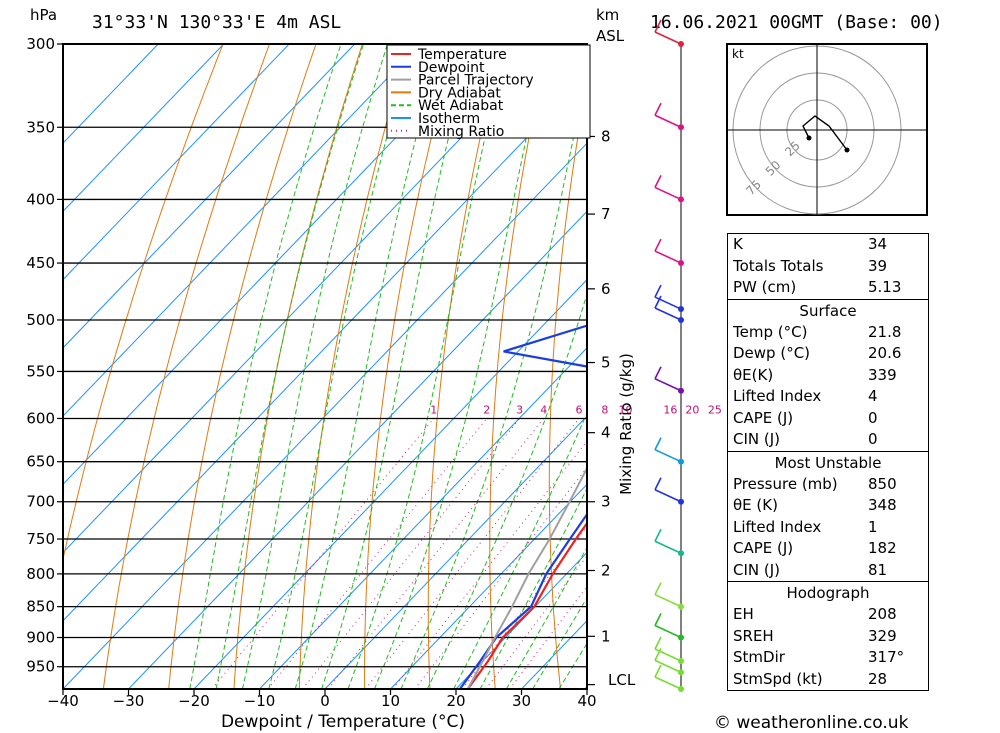 The height and width of the screenshot is (733, 1000). What do you see at coordinates (606, 502) in the screenshot?
I see `km-tick-label: 3` at bounding box center [606, 502].